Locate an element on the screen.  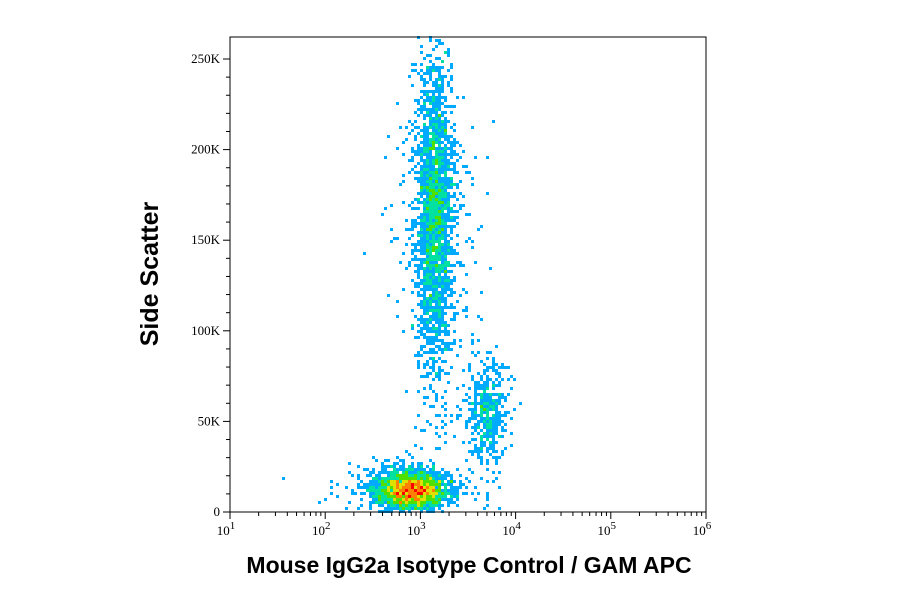
y-tick-label: 0 is located at coordinates (217, 511).